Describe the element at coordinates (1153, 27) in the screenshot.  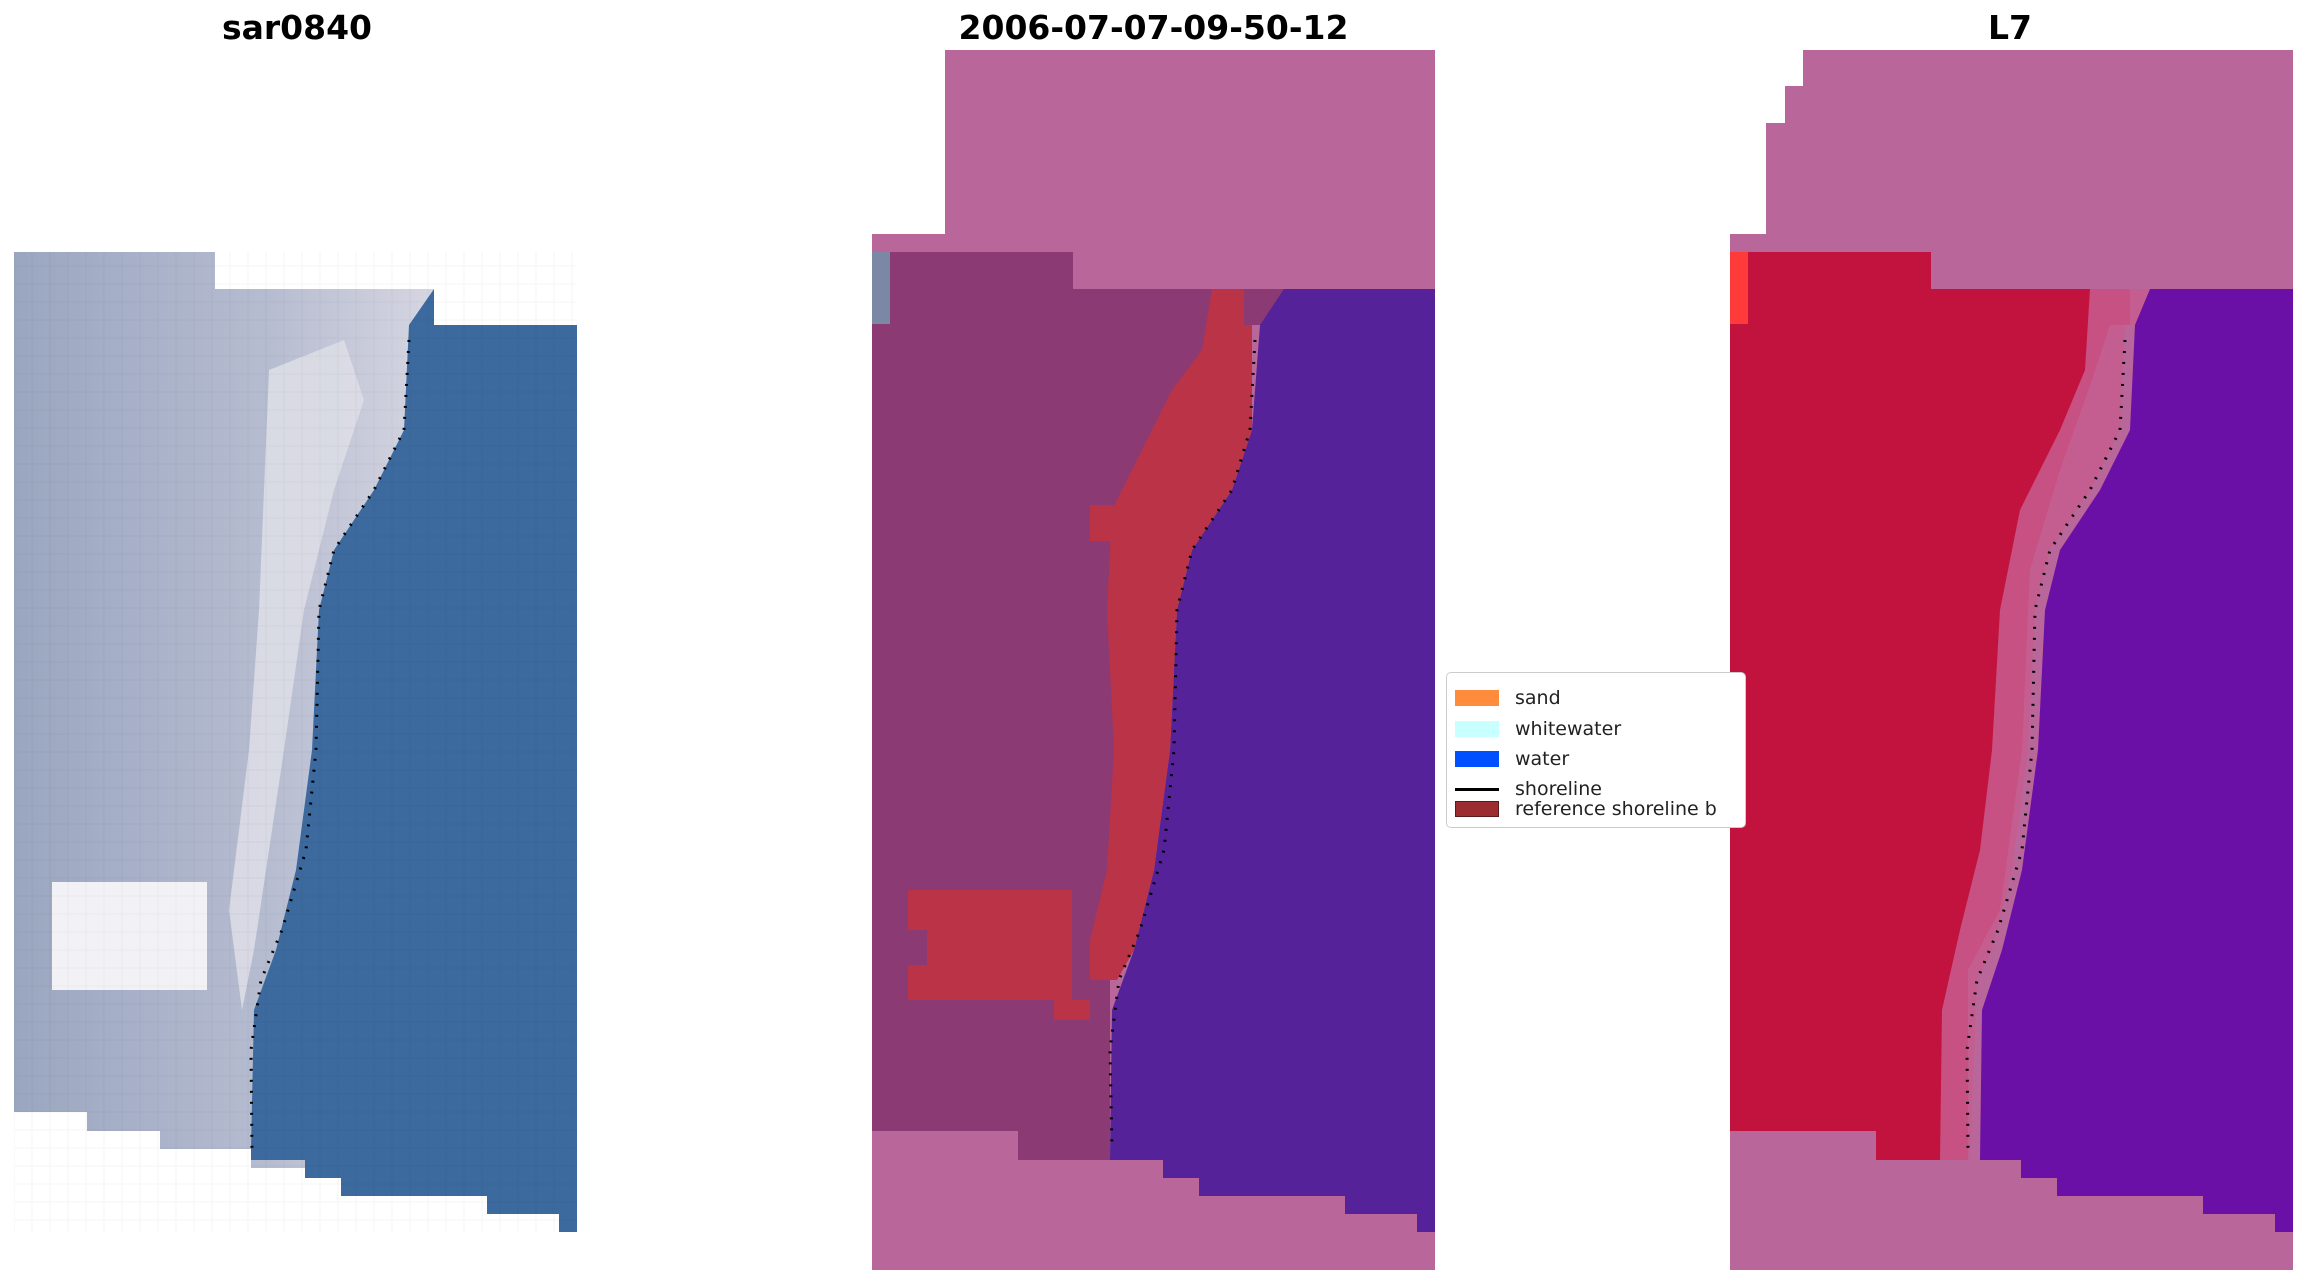
I see `panel-title-classified: 2006-07-07-09-50-12` at that location.